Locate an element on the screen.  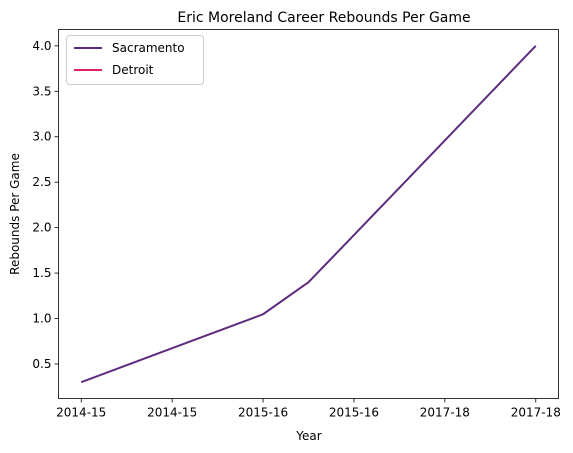
legend-item-sacramento: Sacramento is located at coordinates (129, 48).